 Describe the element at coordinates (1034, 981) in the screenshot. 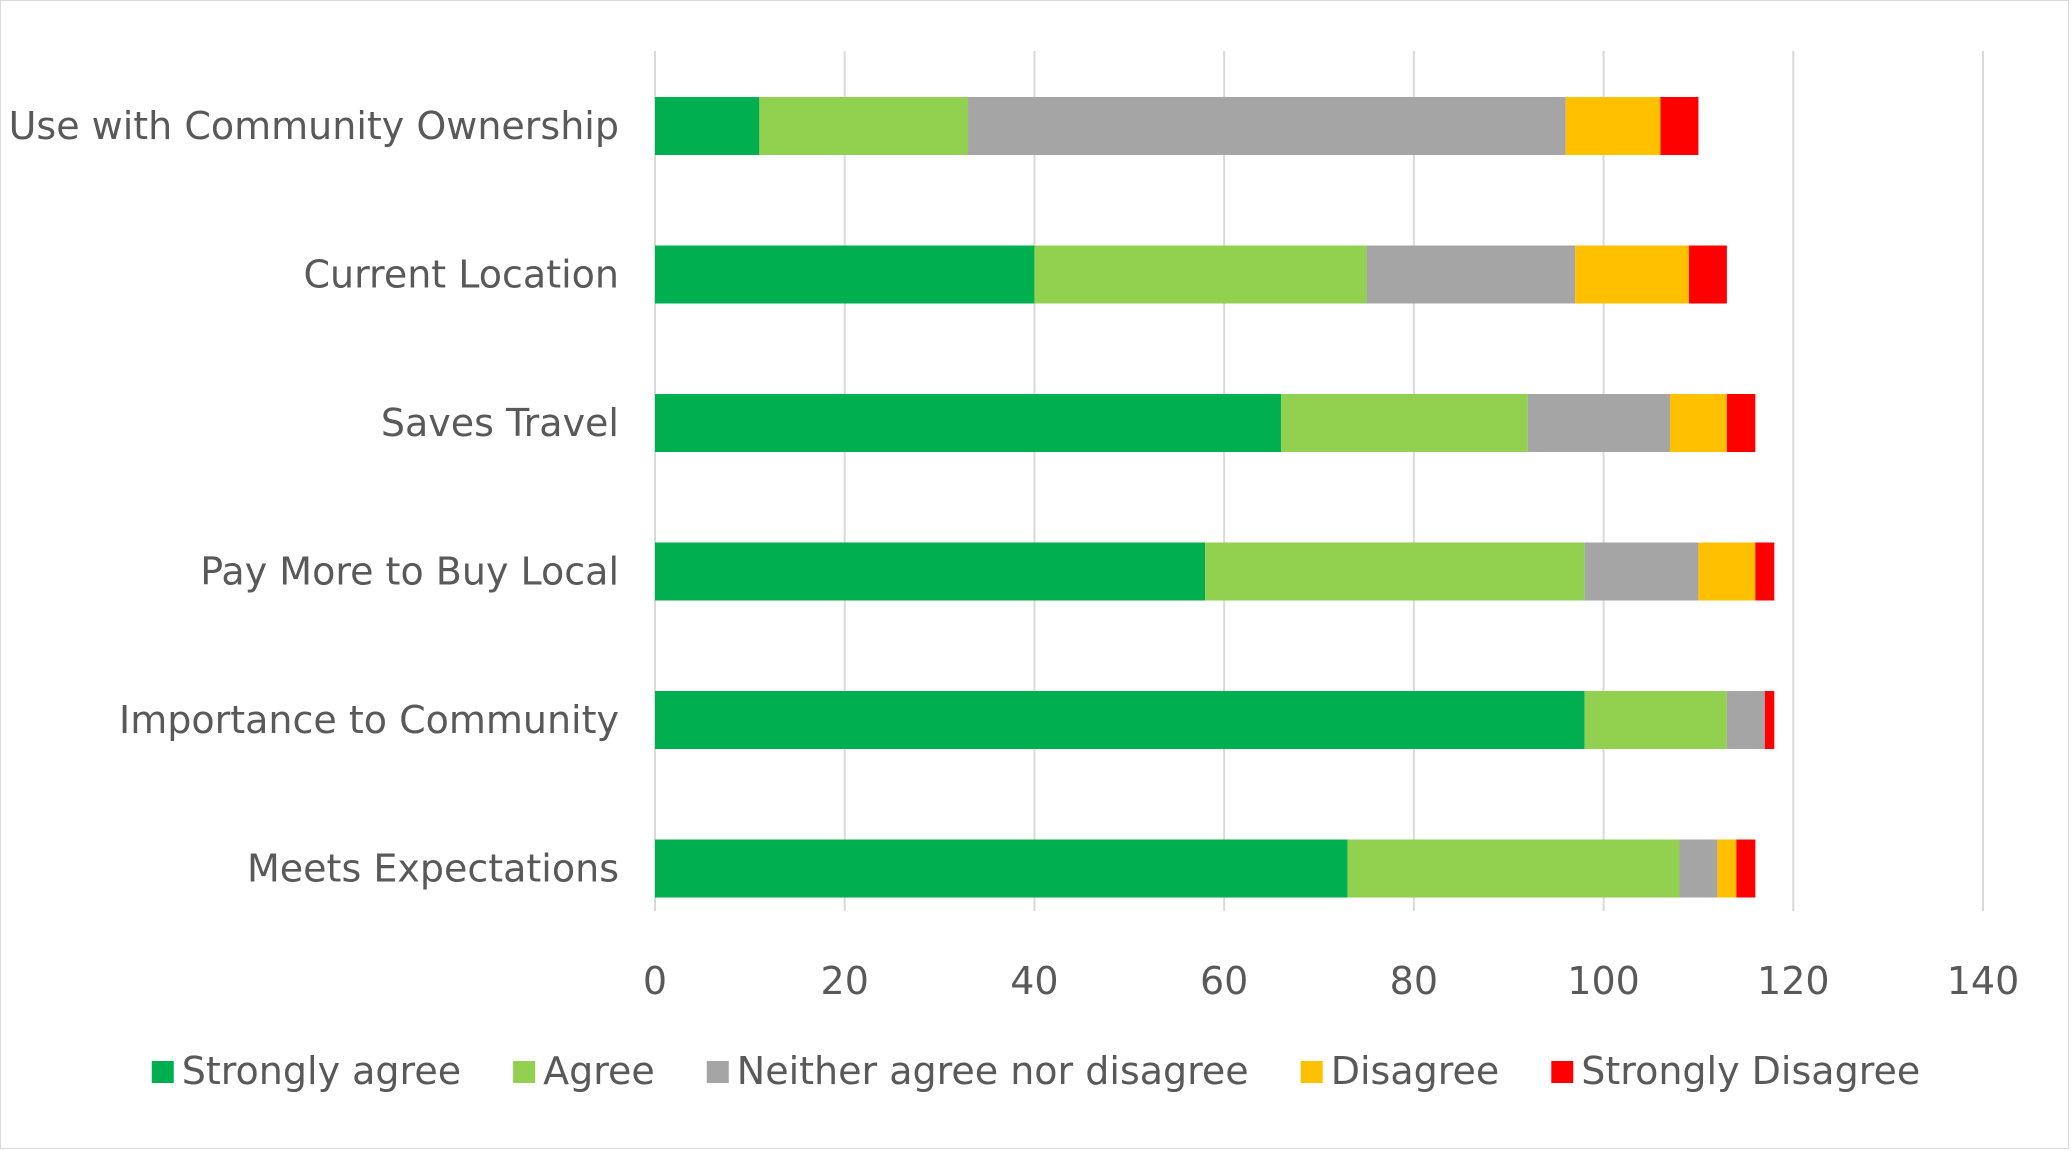

I see `x-tick-label: 40` at that location.